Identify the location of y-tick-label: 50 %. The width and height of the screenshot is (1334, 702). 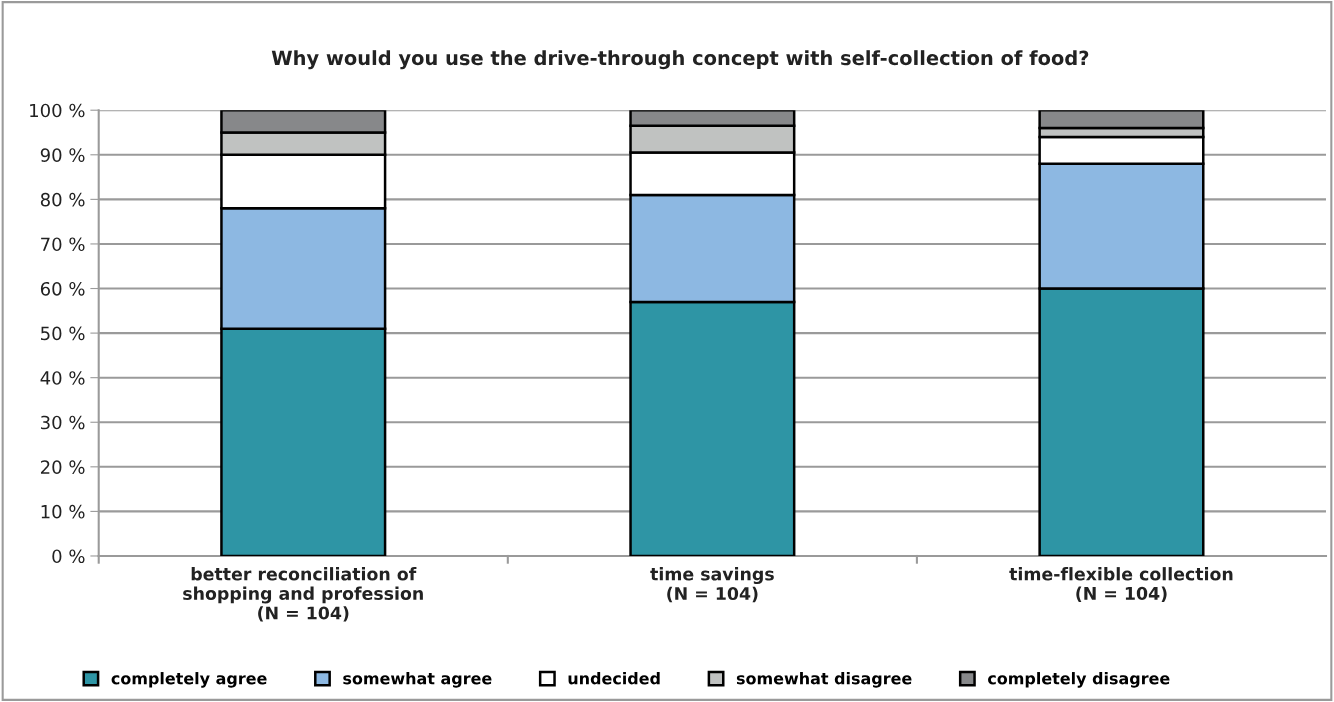
(63, 333).